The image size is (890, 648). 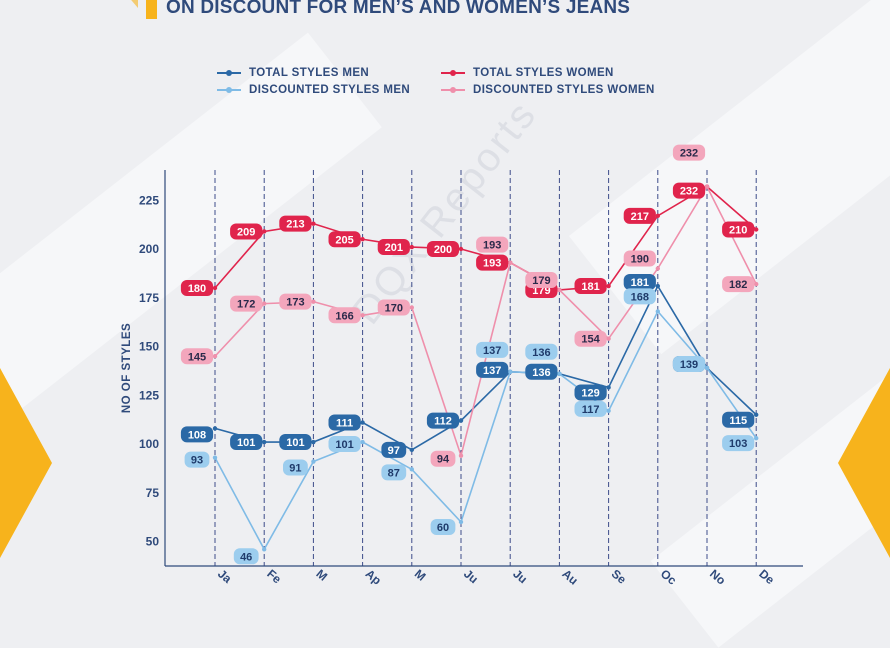 I want to click on data-label-text: 93, so click(x=197, y=461).